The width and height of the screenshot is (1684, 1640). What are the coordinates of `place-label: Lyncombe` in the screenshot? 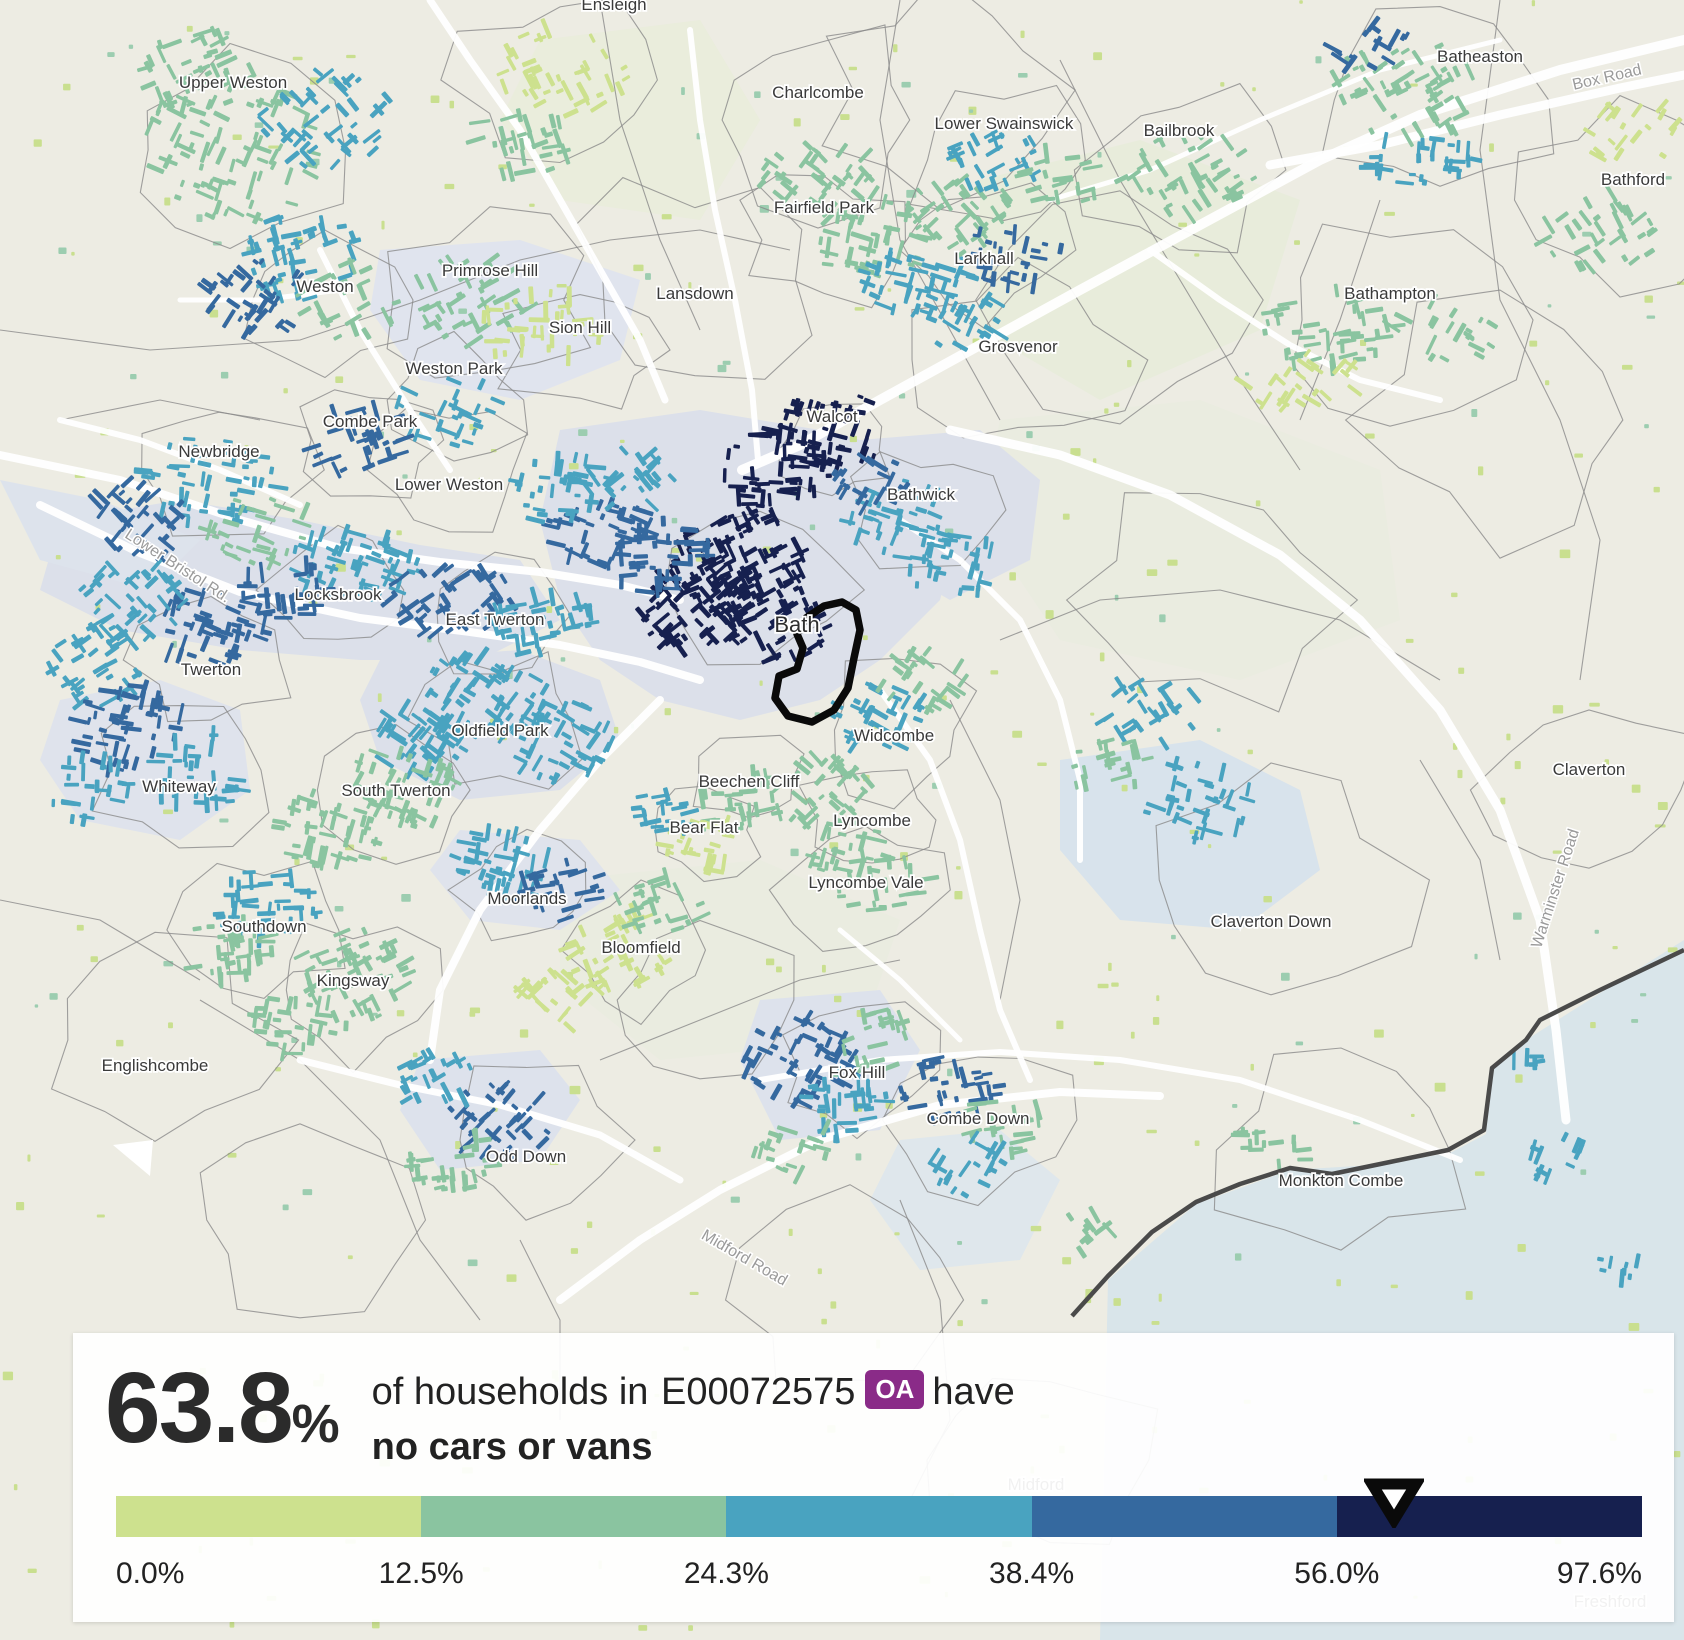 It's located at (872, 820).